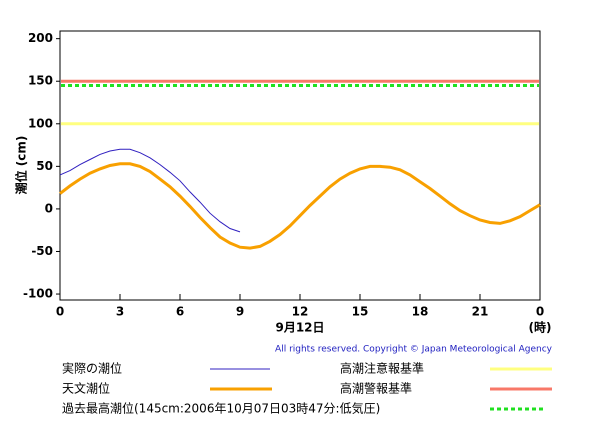 This screenshot has width=600, height=440. Describe the element at coordinates (21, 165) in the screenshot. I see `y-axis-label: 潮位 (cm)` at that location.